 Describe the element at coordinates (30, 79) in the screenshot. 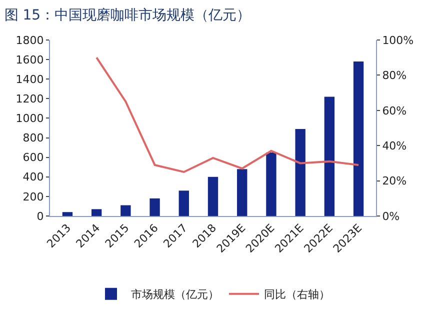

I see `y-tick-label: 1400` at that location.